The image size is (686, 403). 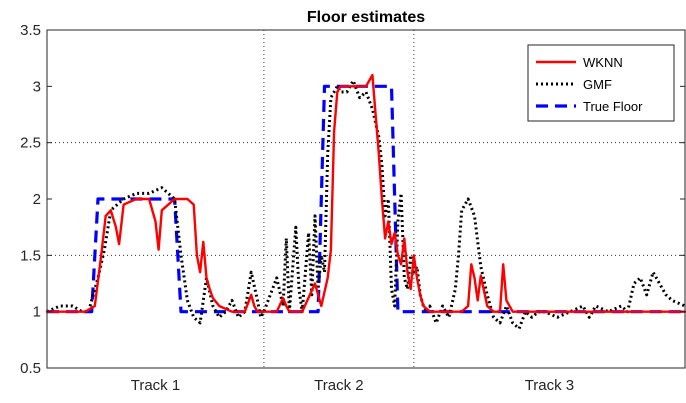 I want to click on x-axis: Track 1 Track 2 Track 3, so click(x=352, y=385).